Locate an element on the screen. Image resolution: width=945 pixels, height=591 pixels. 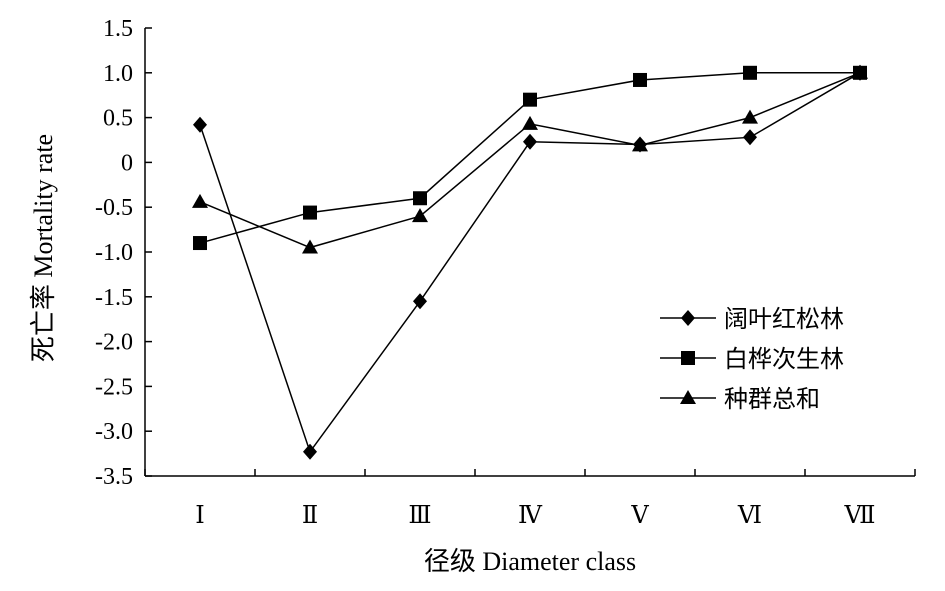
x-axis-title: 径级 Diameter class is located at coordinates (530, 561).